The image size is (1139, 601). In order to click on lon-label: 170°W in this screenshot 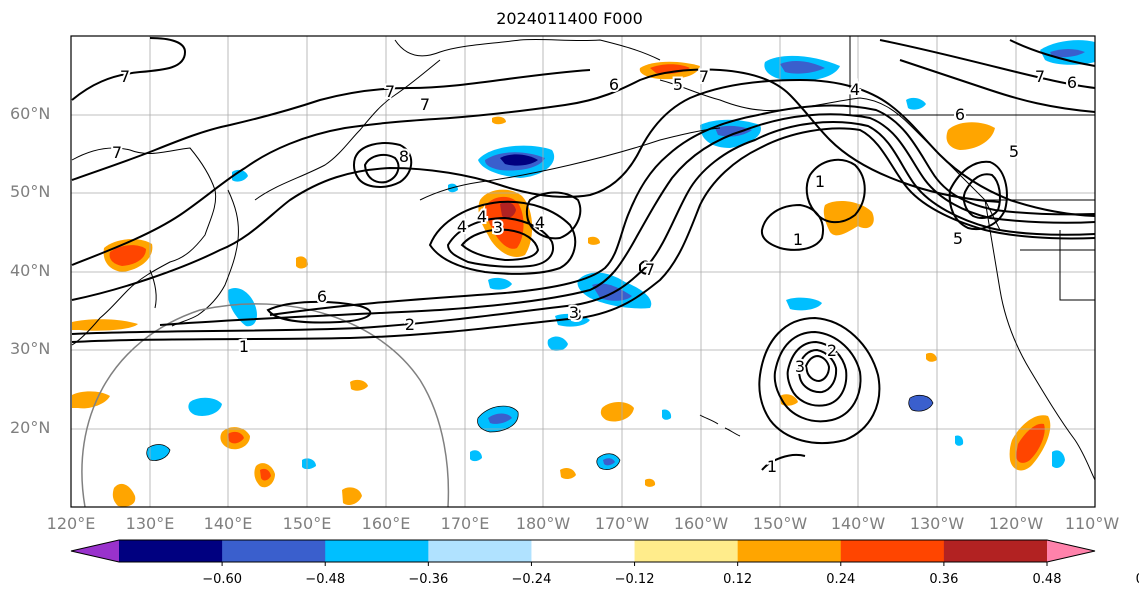, I will do `click(622, 523)`.